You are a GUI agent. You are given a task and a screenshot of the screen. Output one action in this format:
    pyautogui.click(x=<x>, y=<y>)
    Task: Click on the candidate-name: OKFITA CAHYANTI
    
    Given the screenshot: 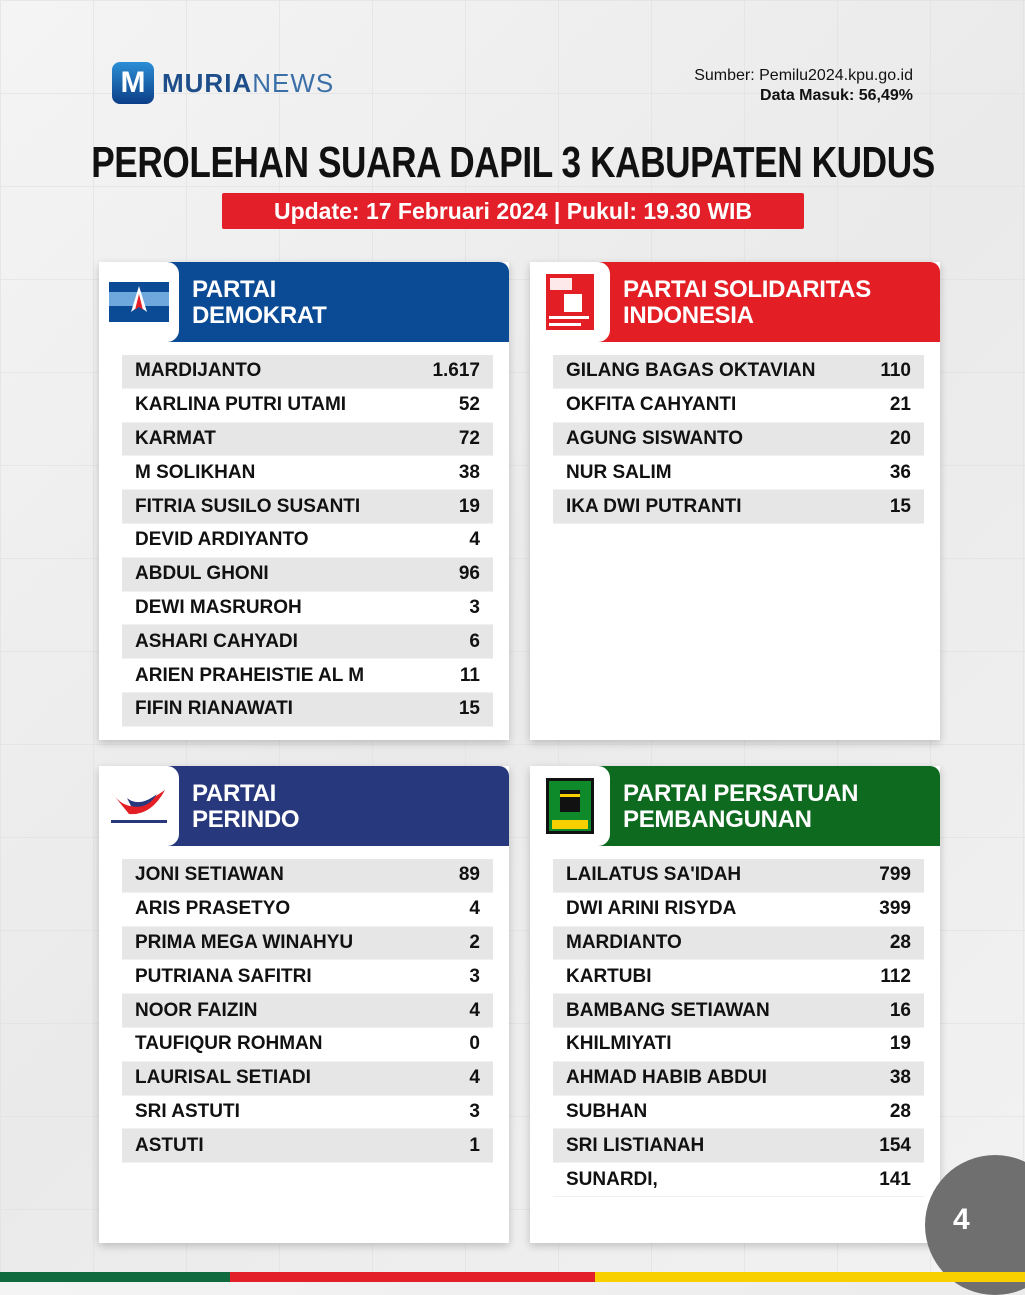 What is the action you would take?
    pyautogui.click(x=651, y=405)
    